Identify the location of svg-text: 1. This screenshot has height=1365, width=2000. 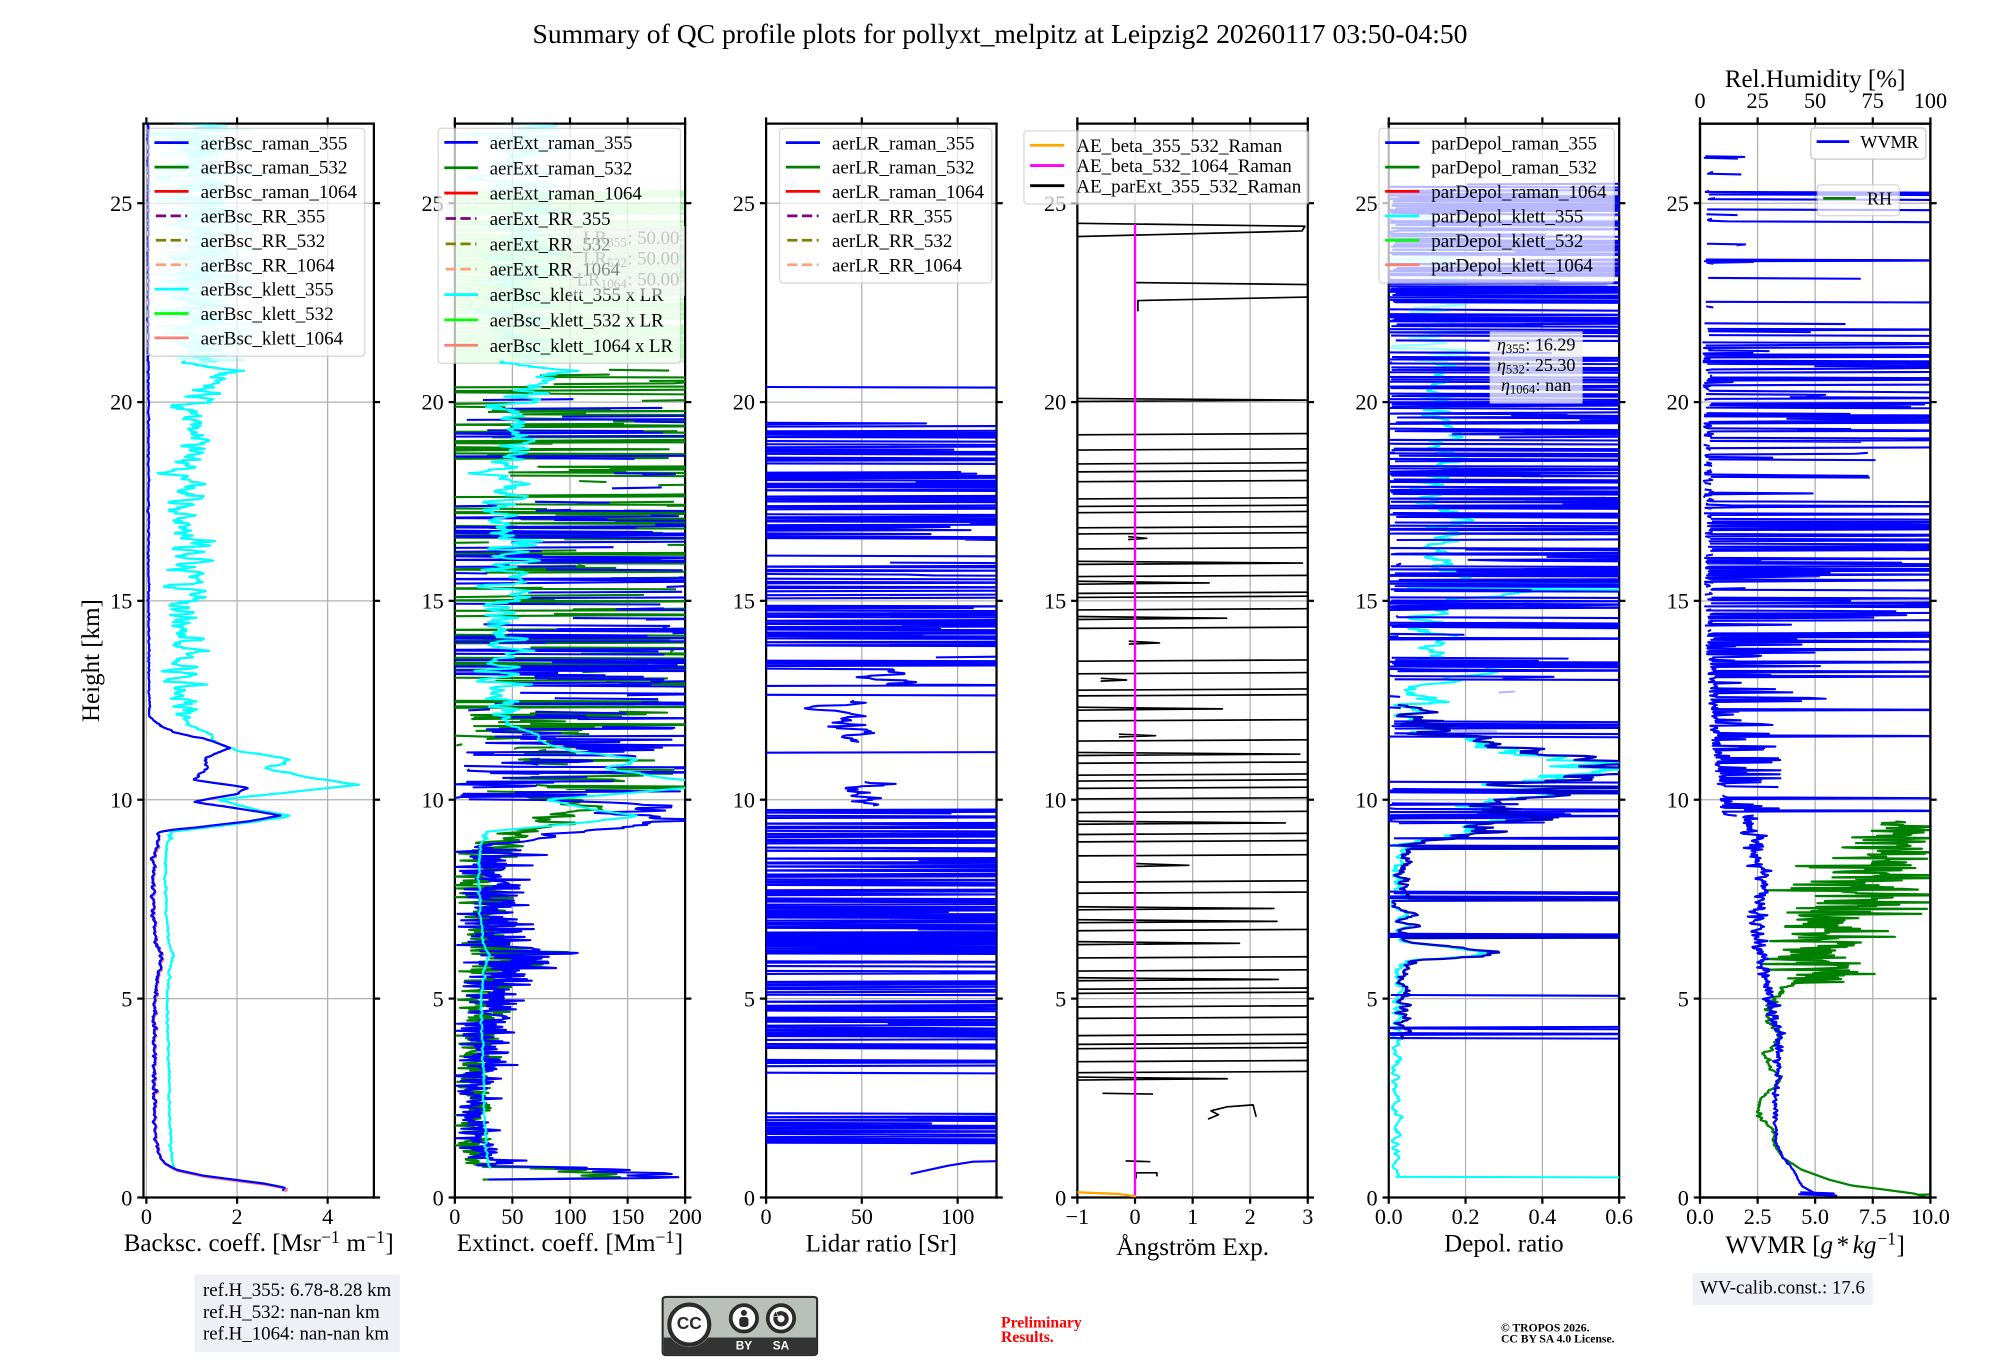
(1192, 1216).